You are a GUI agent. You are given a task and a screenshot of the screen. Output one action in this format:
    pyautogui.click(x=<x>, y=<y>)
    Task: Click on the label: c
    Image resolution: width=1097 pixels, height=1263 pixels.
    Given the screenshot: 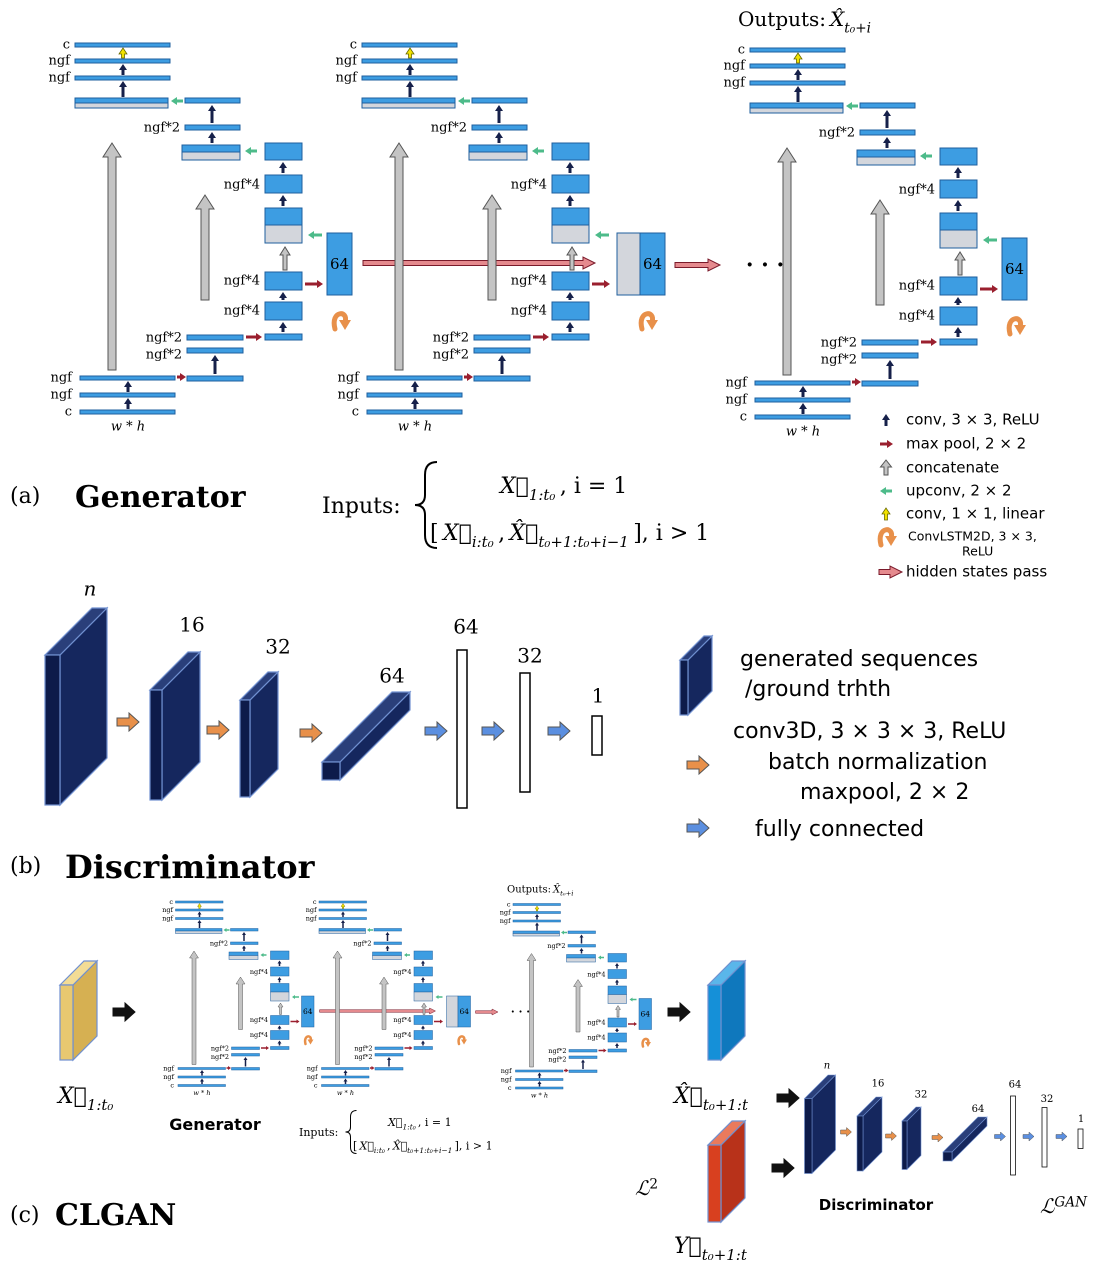 What is the action you would take?
    pyautogui.click(x=66, y=45)
    